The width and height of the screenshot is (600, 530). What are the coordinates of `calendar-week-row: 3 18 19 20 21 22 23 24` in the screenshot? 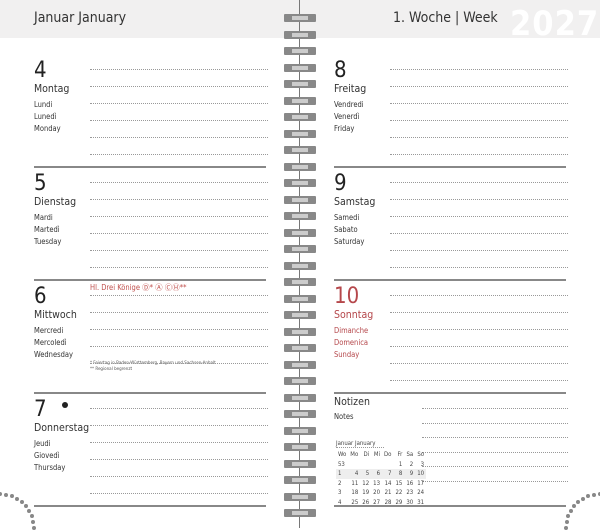 It's located at (381, 493).